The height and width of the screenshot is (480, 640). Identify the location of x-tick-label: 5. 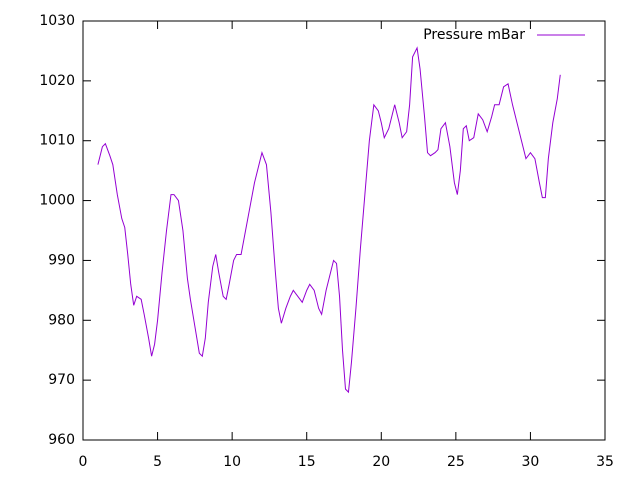
(157, 462).